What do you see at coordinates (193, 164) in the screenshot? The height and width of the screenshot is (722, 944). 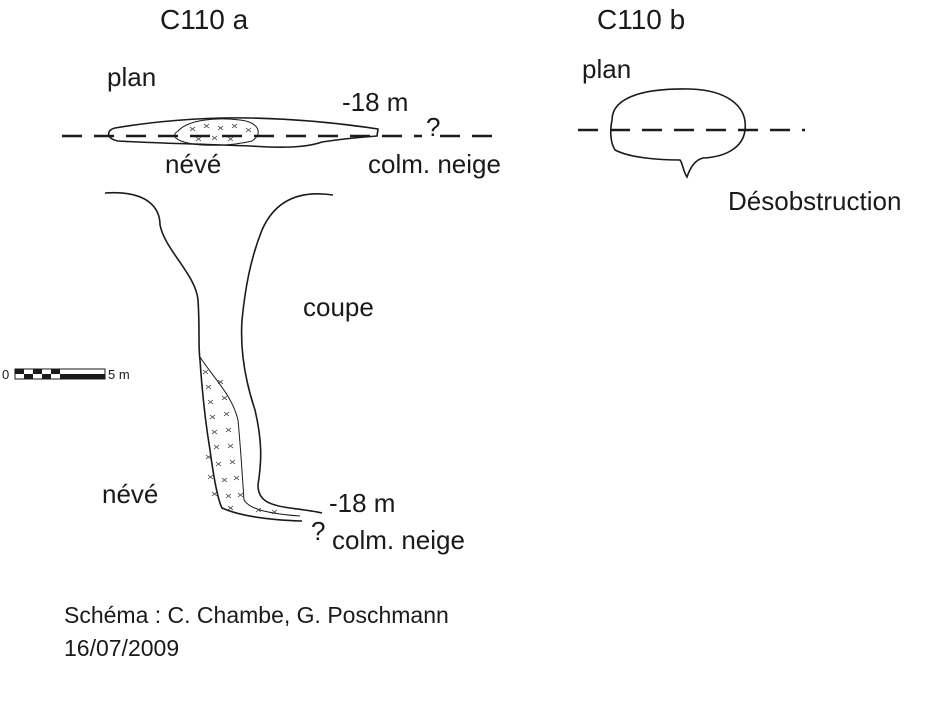 I see `cave-a-plan-neve-label: névé` at bounding box center [193, 164].